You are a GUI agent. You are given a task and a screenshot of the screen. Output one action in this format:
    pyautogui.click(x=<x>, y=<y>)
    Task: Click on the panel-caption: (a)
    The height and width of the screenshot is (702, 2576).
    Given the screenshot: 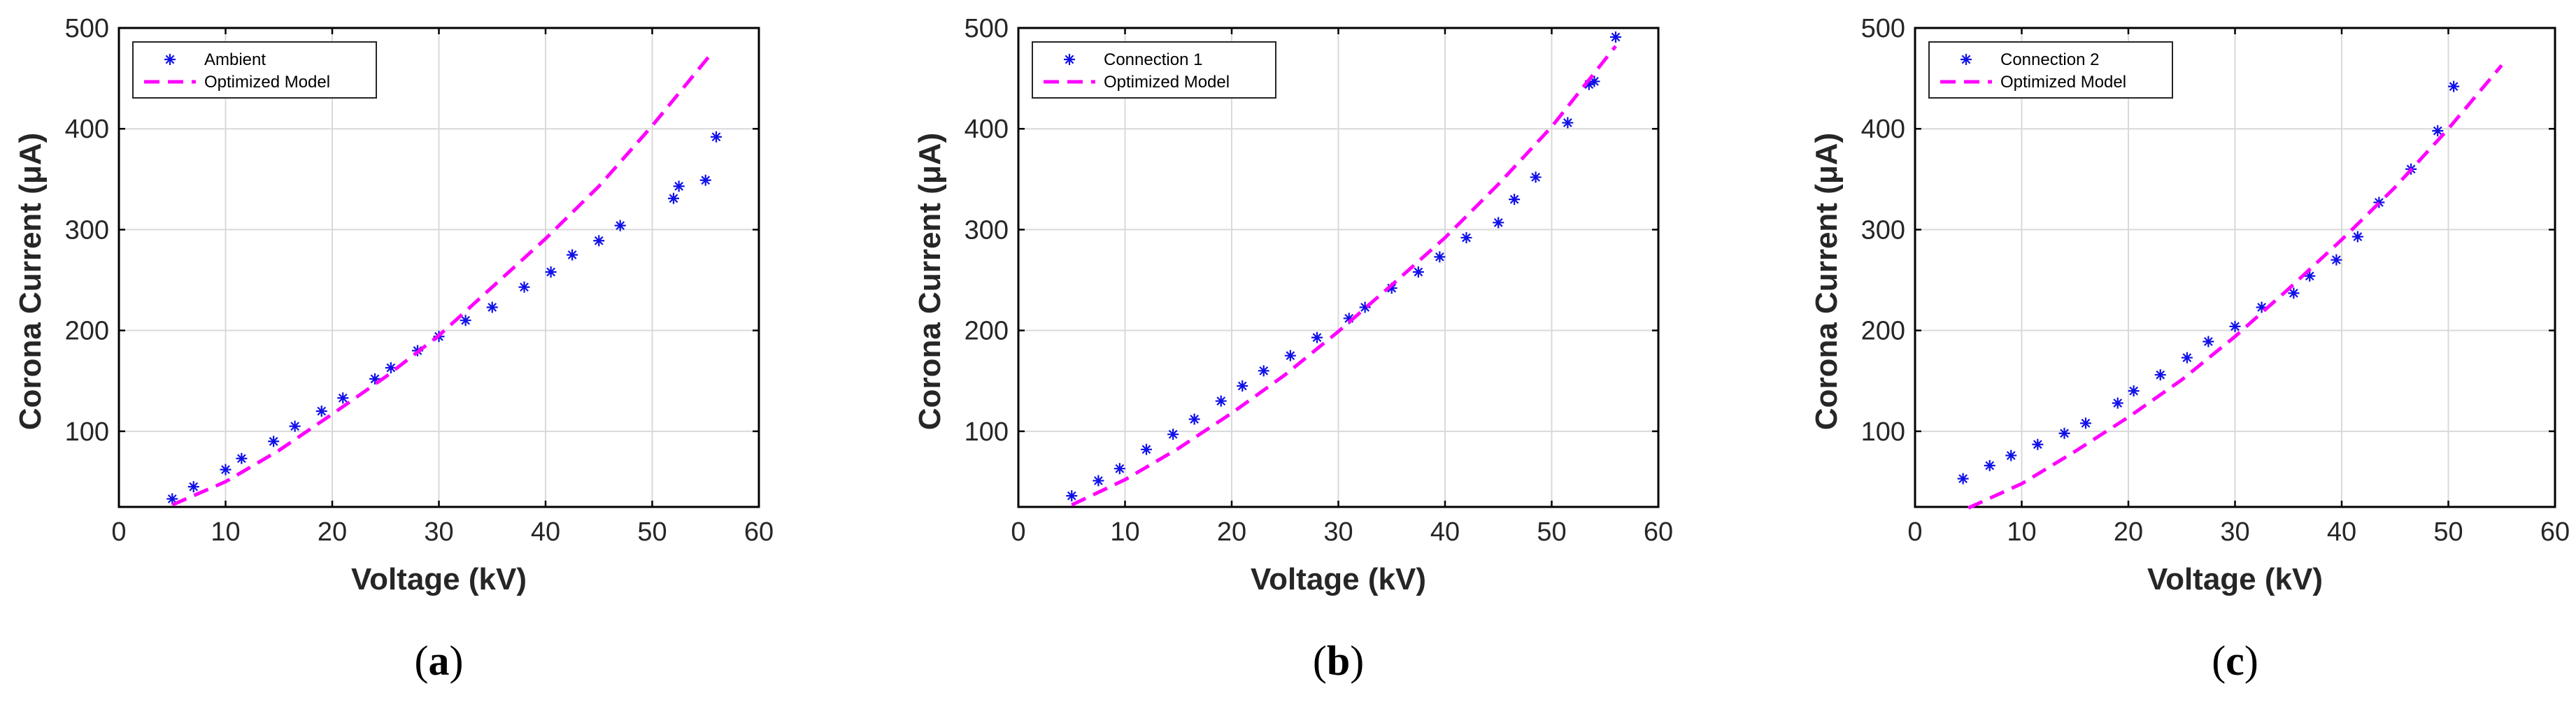 What is the action you would take?
    pyautogui.click(x=439, y=661)
    